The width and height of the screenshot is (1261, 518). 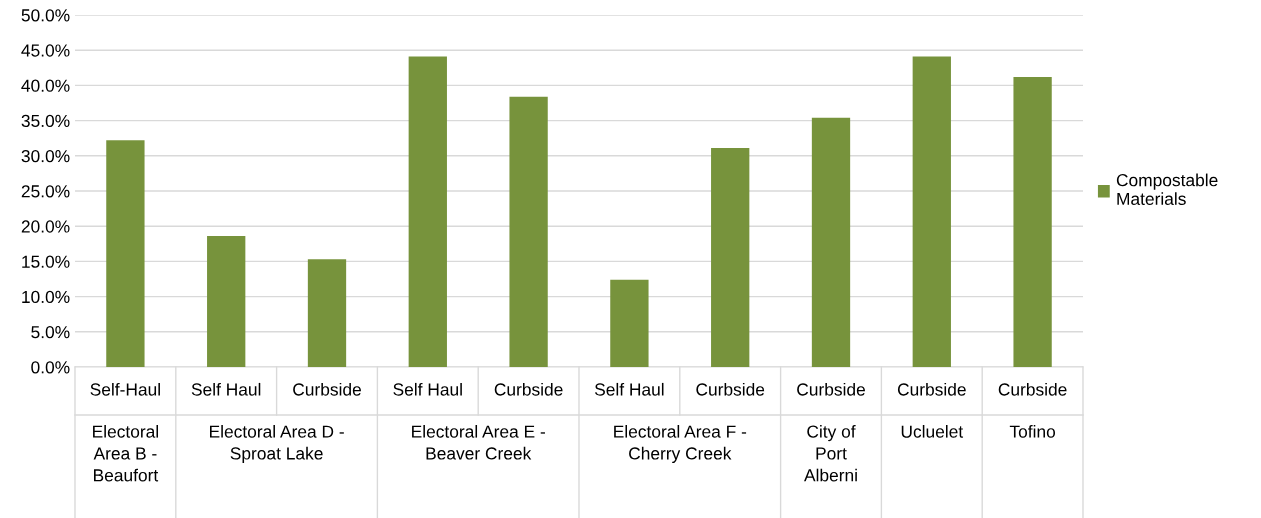 I want to click on text: City of Port Alberni, so click(x=830, y=453).